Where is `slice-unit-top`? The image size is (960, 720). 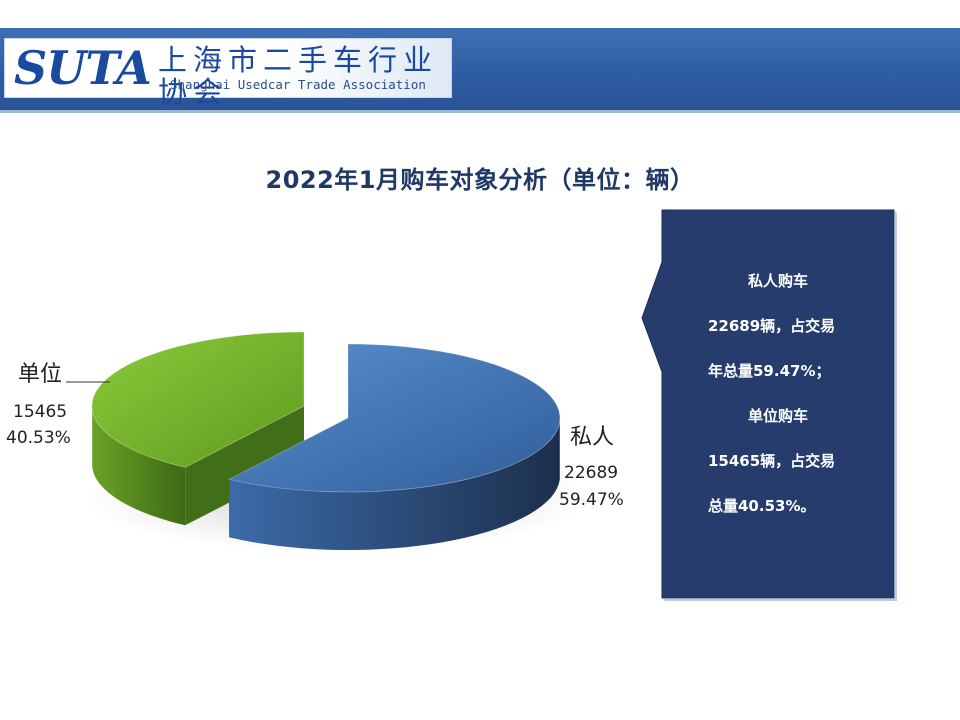 slice-unit-top is located at coordinates (198, 399).